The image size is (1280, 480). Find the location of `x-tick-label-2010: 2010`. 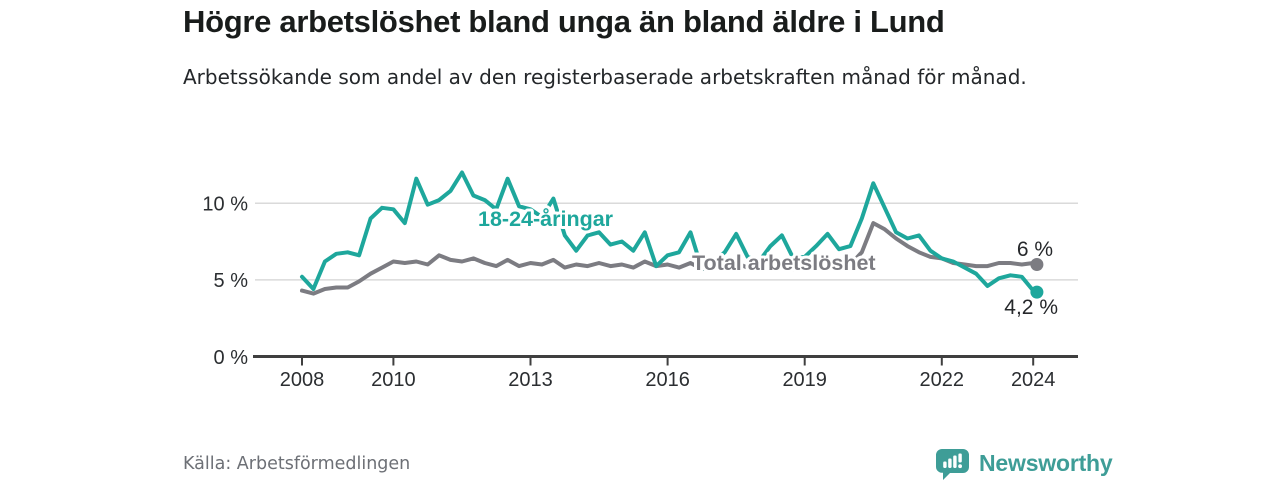

x-tick-label-2010: 2010 is located at coordinates (393, 380).